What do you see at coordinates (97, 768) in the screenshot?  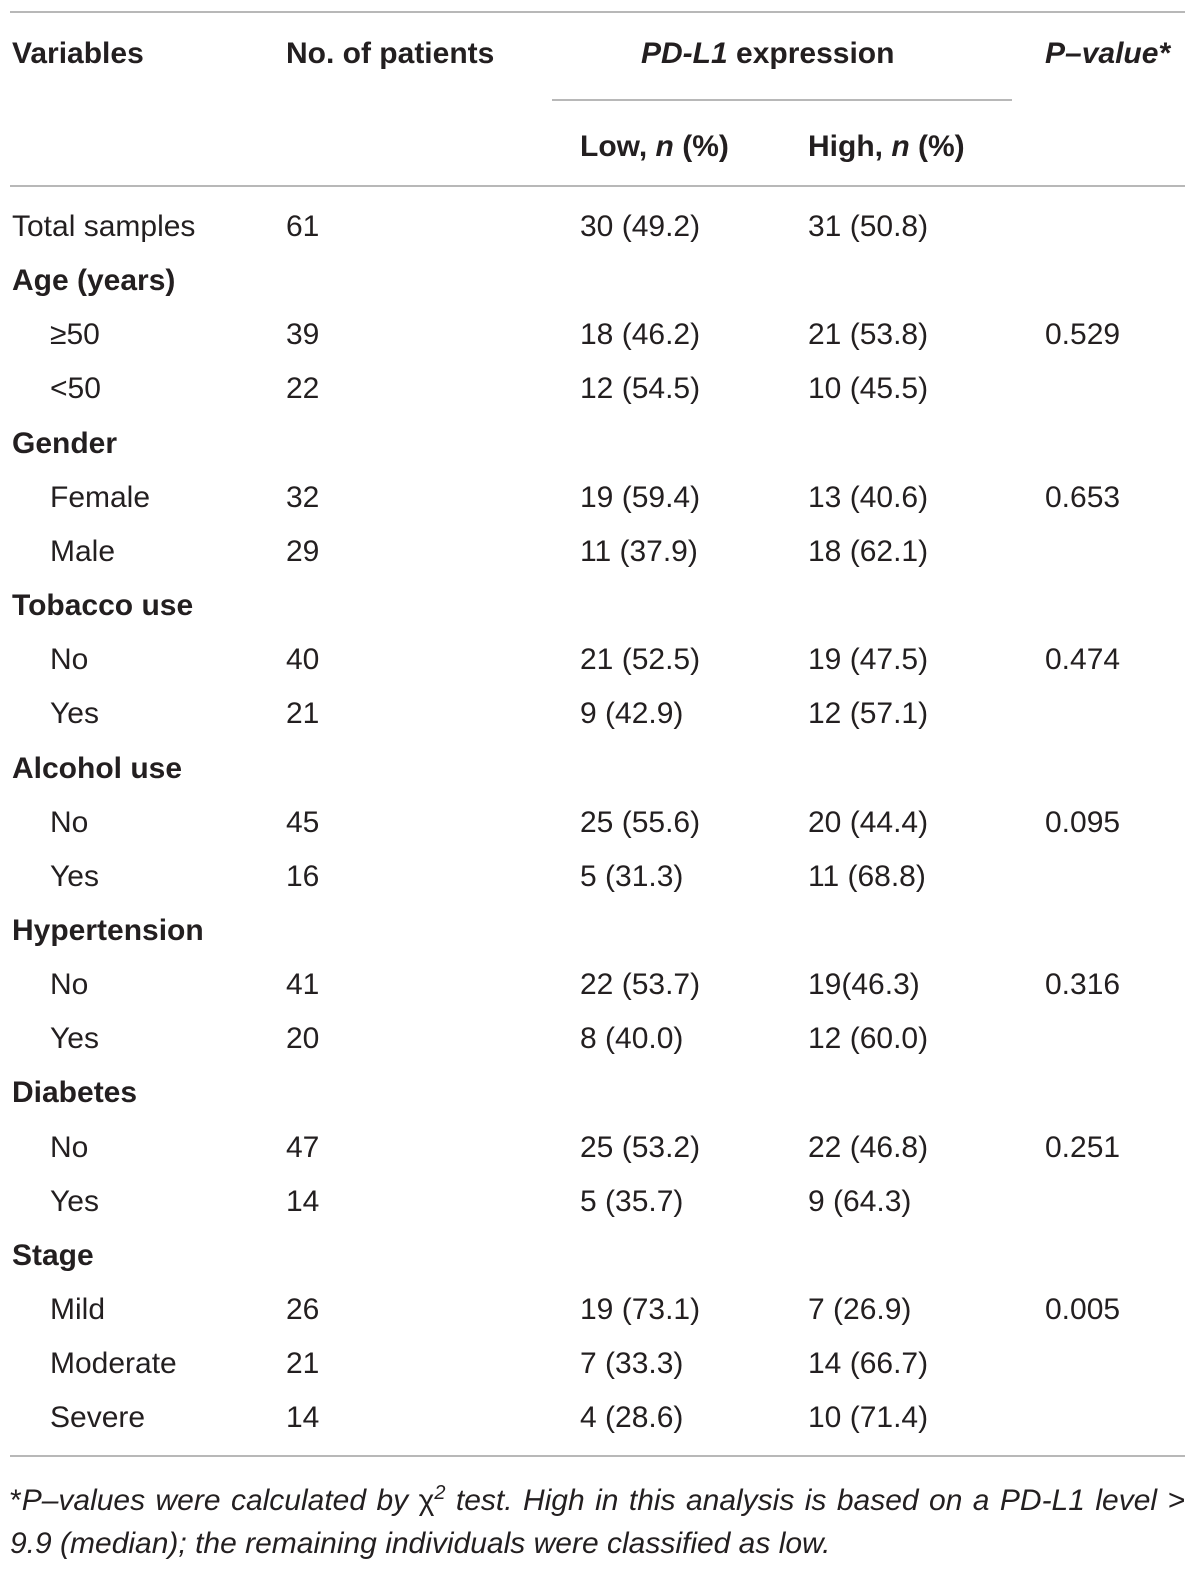 I see `group-label: Alcohol use` at bounding box center [97, 768].